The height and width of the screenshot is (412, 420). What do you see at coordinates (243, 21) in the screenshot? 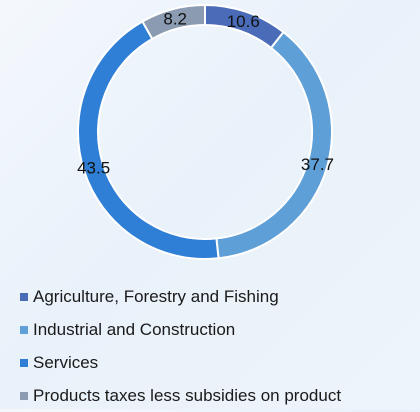
I see `slice-value-label: 10.6` at bounding box center [243, 21].